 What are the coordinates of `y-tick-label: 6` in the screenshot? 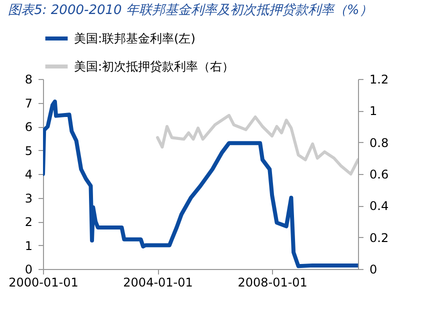 It's located at (28, 127).